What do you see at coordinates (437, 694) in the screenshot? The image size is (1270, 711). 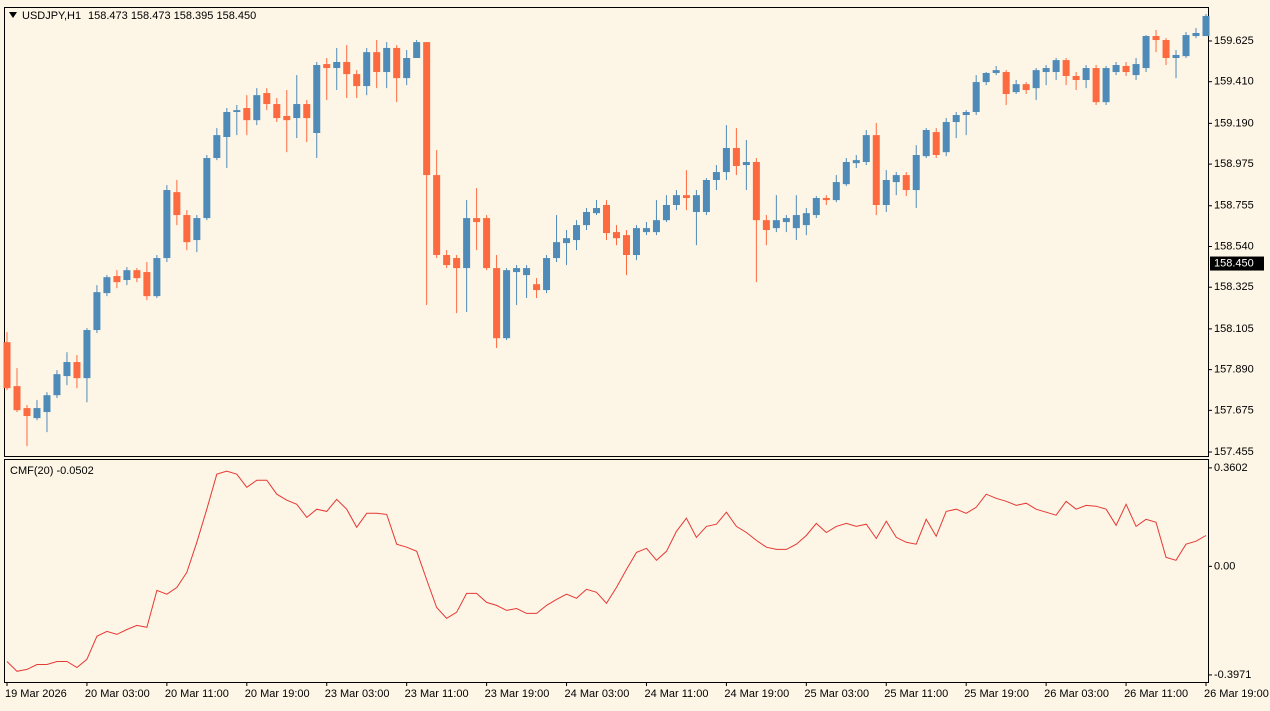 I see `x-tick-label: 23 Mar 11:00` at bounding box center [437, 694].